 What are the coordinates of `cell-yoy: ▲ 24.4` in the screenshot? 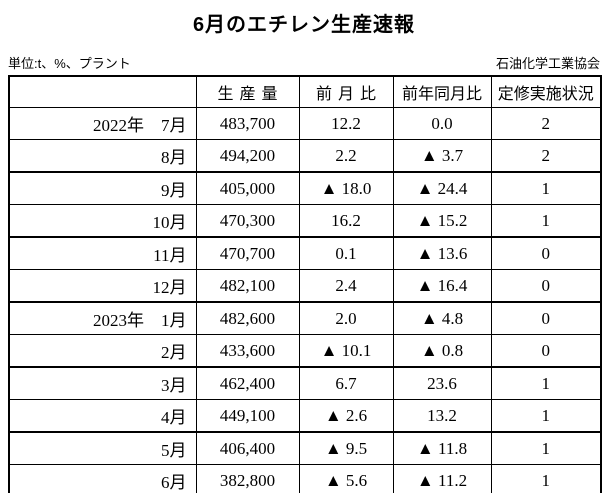 It's located at (442, 188).